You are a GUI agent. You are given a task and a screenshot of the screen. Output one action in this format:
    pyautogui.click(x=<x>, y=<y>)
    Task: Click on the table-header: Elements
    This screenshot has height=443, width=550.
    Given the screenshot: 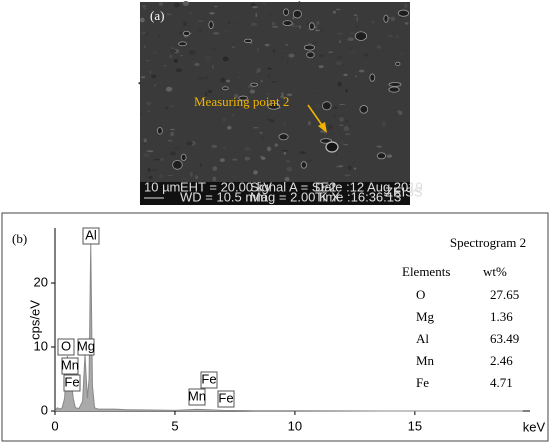 What is the action you would take?
    pyautogui.click(x=426, y=271)
    